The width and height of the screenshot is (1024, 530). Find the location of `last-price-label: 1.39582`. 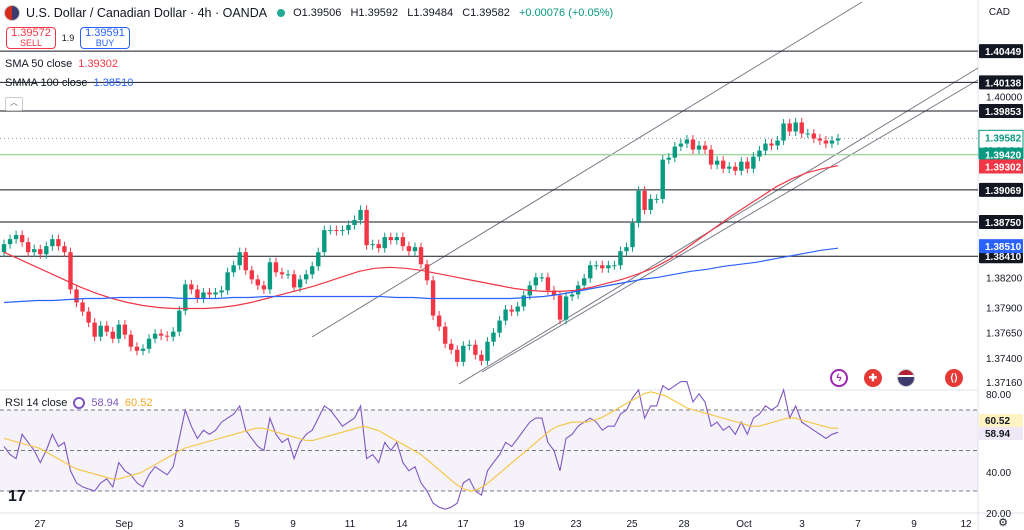

last-price-label: 1.39582 is located at coordinates (1003, 138).